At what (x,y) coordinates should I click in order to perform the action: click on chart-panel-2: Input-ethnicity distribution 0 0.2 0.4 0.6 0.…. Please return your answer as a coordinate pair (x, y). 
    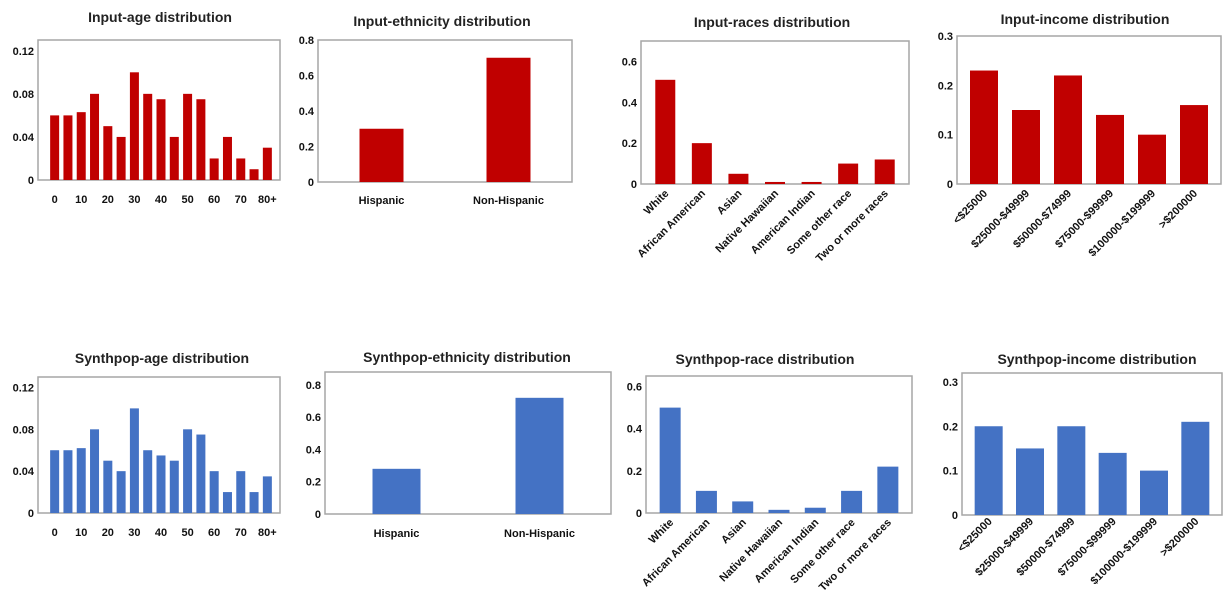
    Looking at the image, I should click on (436, 110).